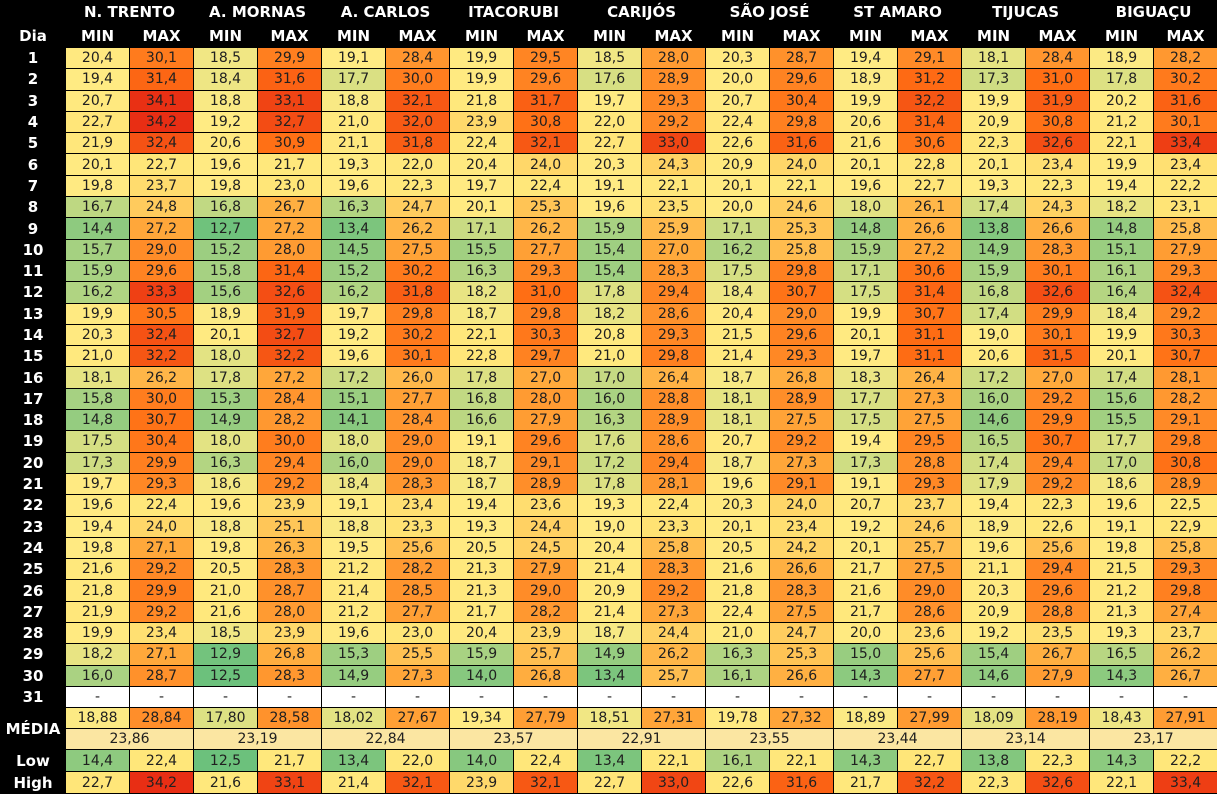 This screenshot has width=1217, height=794. I want to click on min-value-cell: 14,0, so click(482, 675).